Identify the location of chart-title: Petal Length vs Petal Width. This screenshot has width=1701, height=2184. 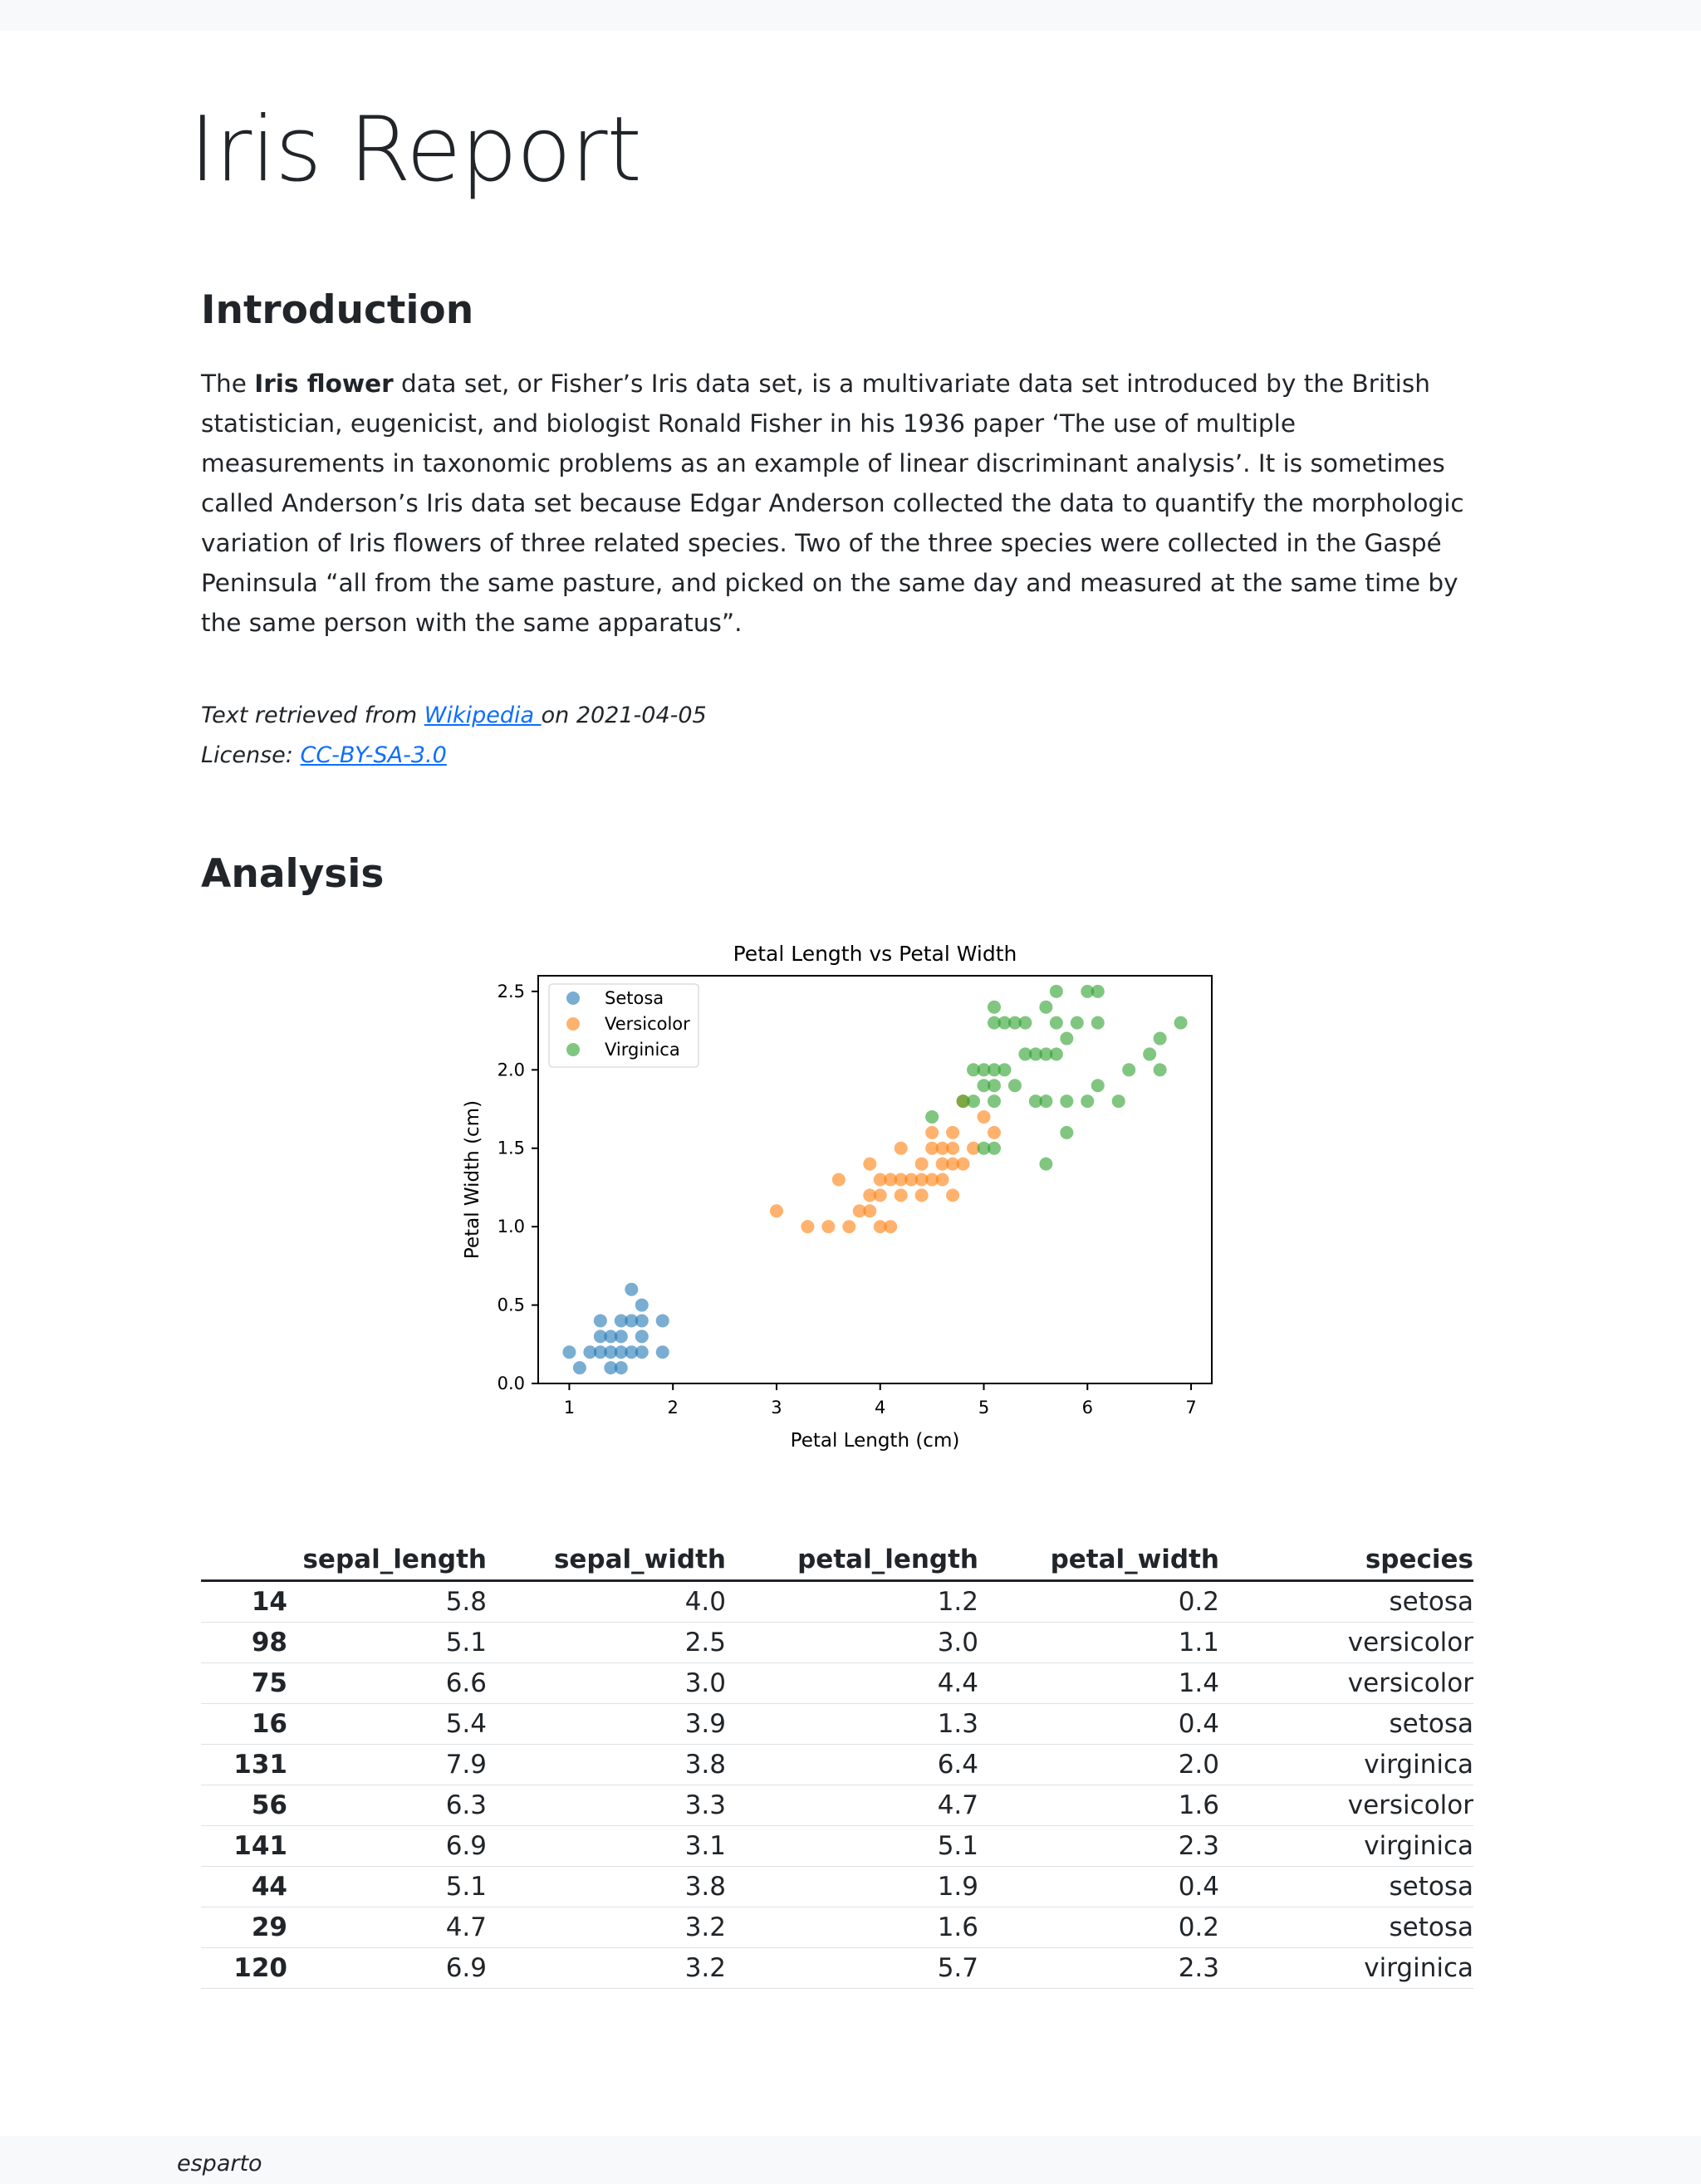
(875, 954).